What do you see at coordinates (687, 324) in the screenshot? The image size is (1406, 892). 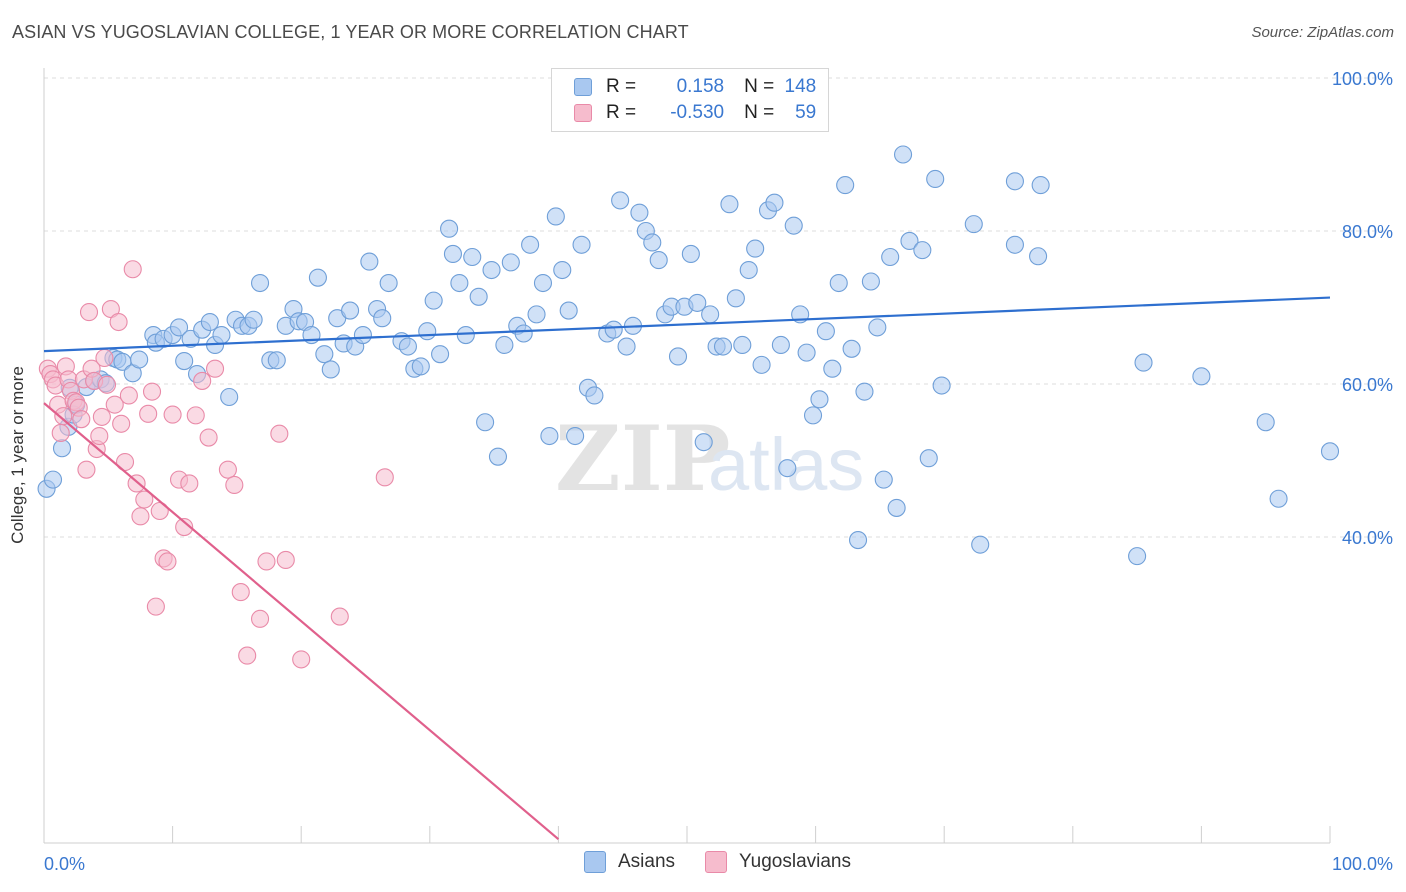 I see `asian-trend-line` at bounding box center [687, 324].